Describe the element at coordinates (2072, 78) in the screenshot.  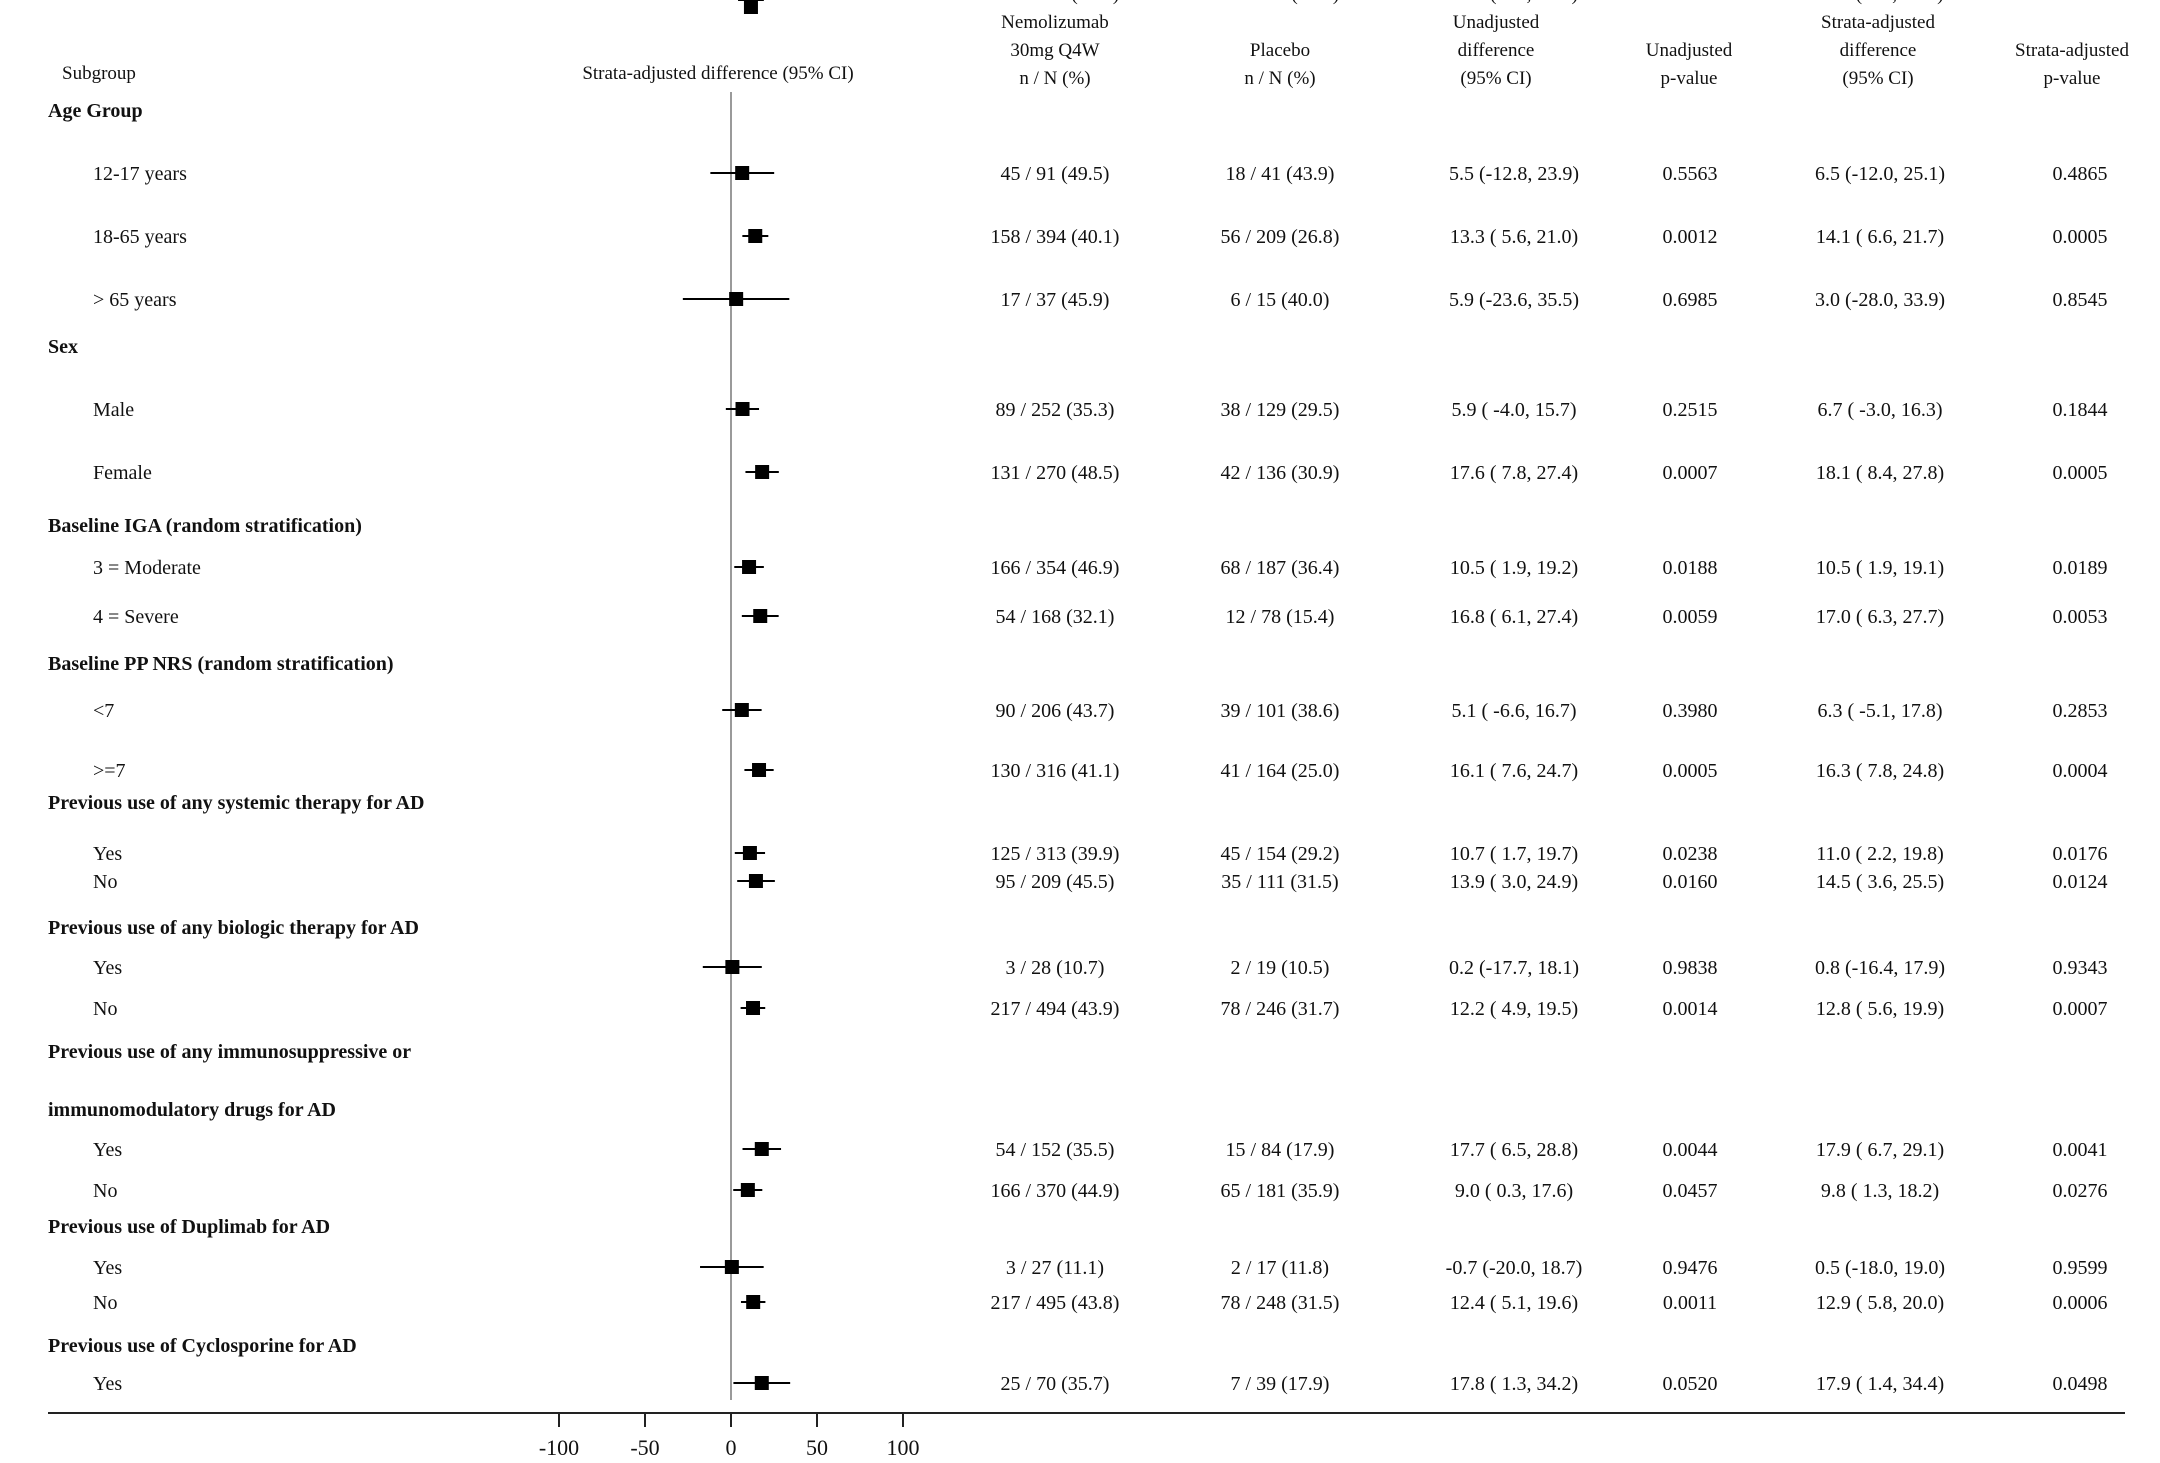
I see `header-strata-adjusted-p-value-line-1: p-value` at that location.